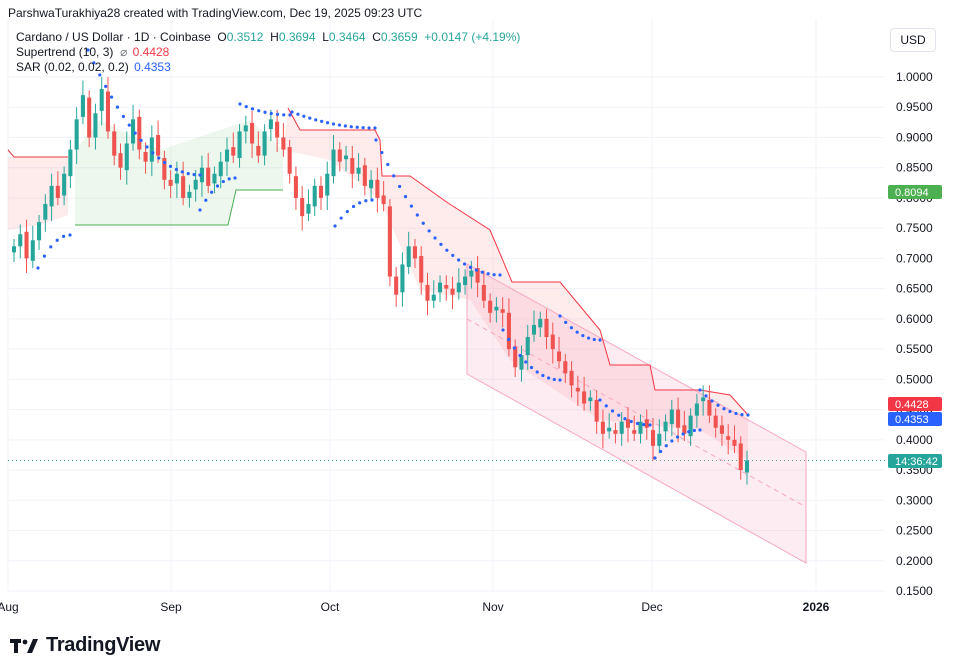 The width and height of the screenshot is (960, 672). I want to click on supertrend-badge-label: 0.4428, so click(912, 405).